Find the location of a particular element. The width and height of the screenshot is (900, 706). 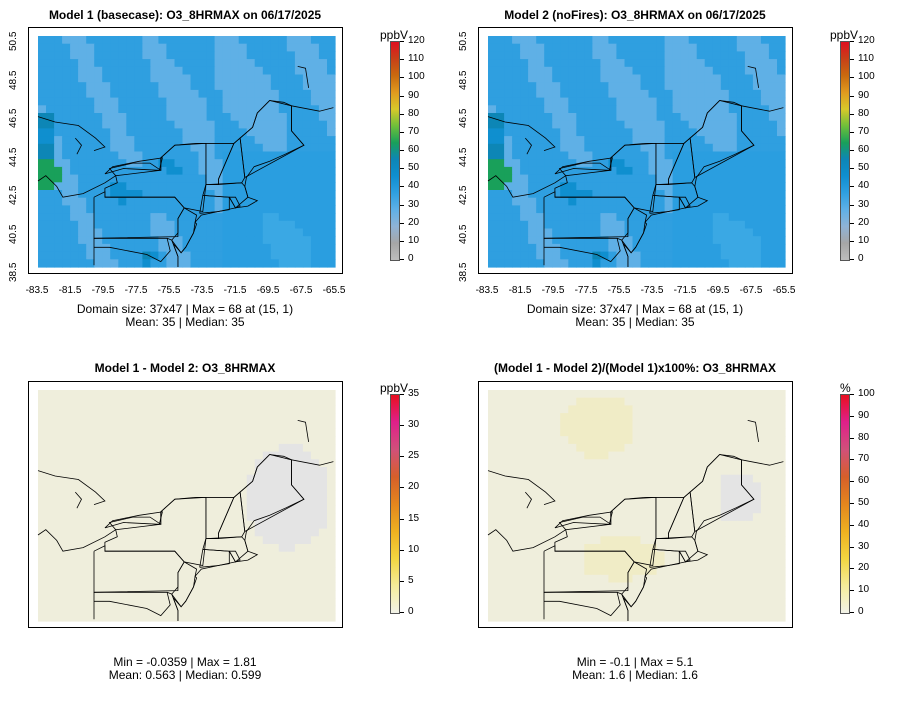

map-outlines is located at coordinates (185, 520).